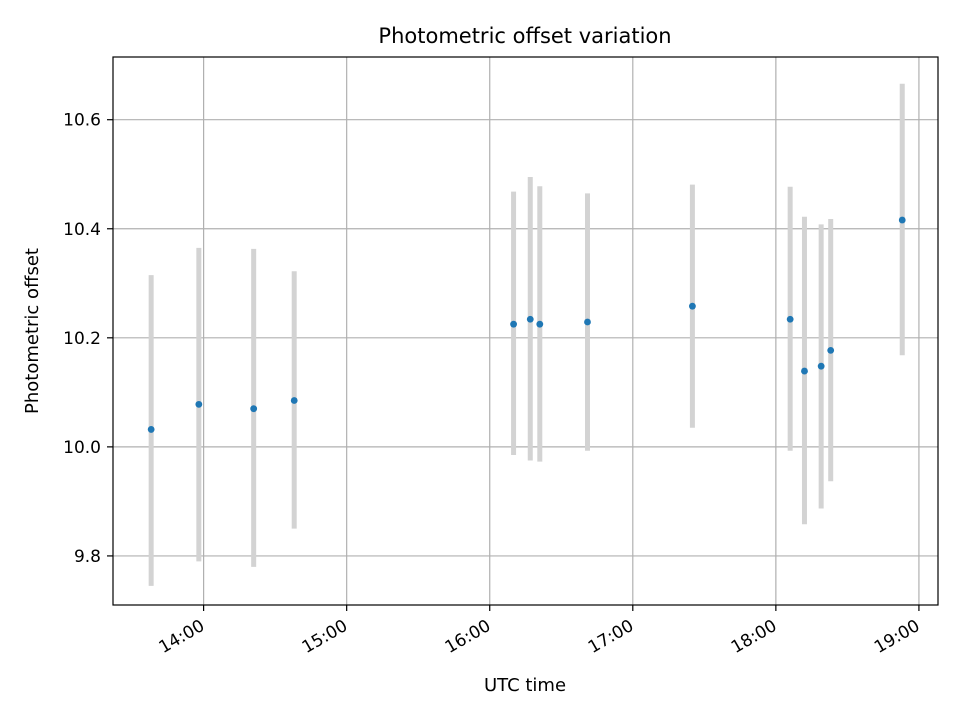 Image resolution: width=960 pixels, height=720 pixels. What do you see at coordinates (87, 557) in the screenshot?
I see `y-tick-label: 9.8` at bounding box center [87, 557].